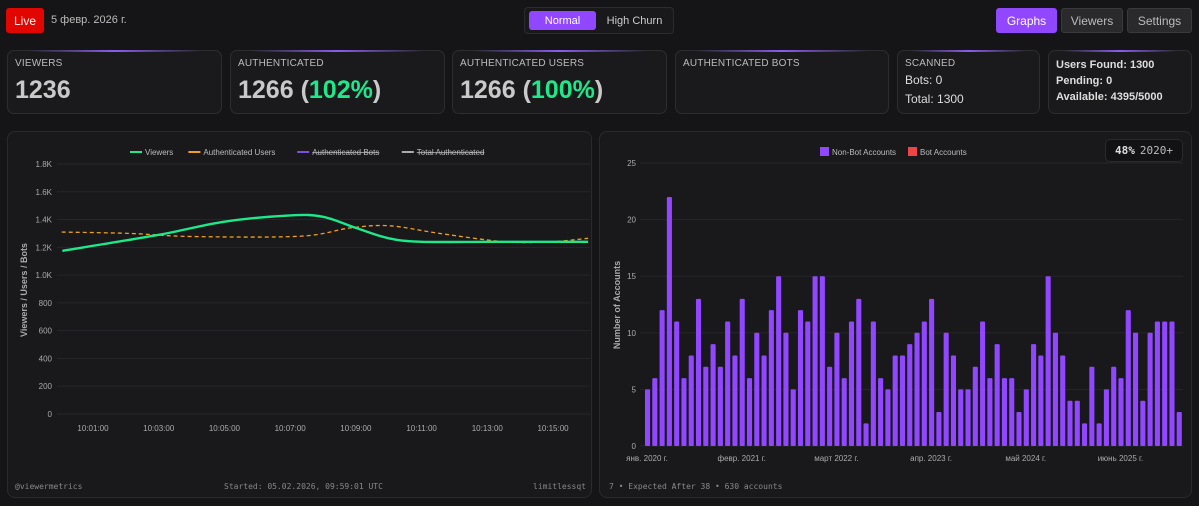 This screenshot has width=1199, height=506. What do you see at coordinates (451, 152) in the screenshot?
I see `legend-item-total-authenticated: Total Authenticated` at bounding box center [451, 152].